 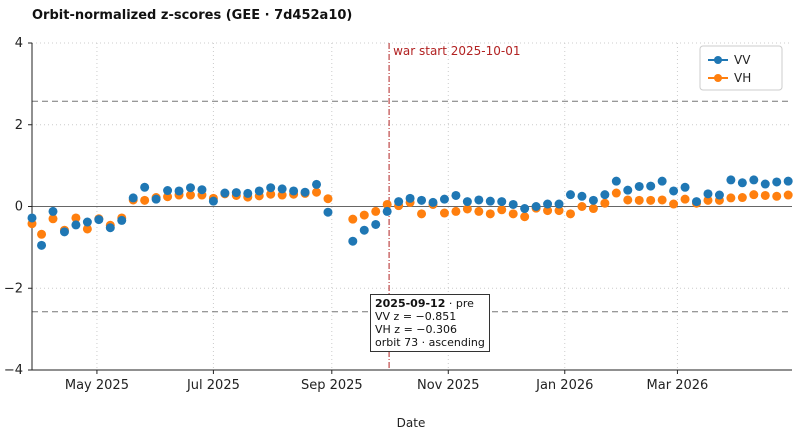 What do you see at coordinates (741, 68) in the screenshot?
I see `legend: VV VH` at bounding box center [741, 68].